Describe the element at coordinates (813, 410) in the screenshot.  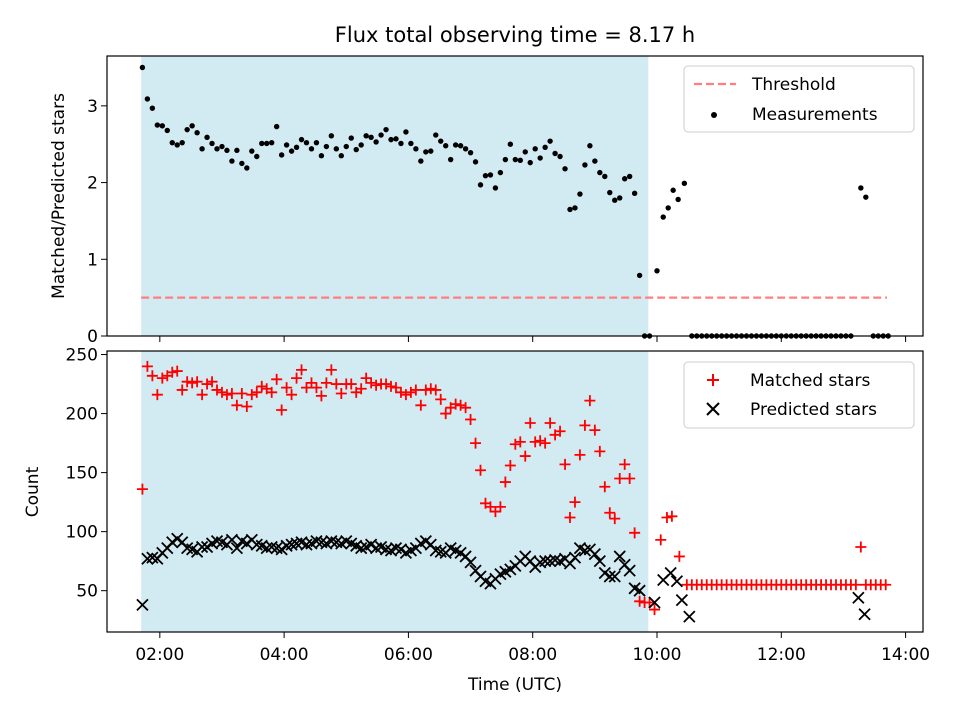
I see `predicted-stars-legend-label: Predicted stars` at that location.